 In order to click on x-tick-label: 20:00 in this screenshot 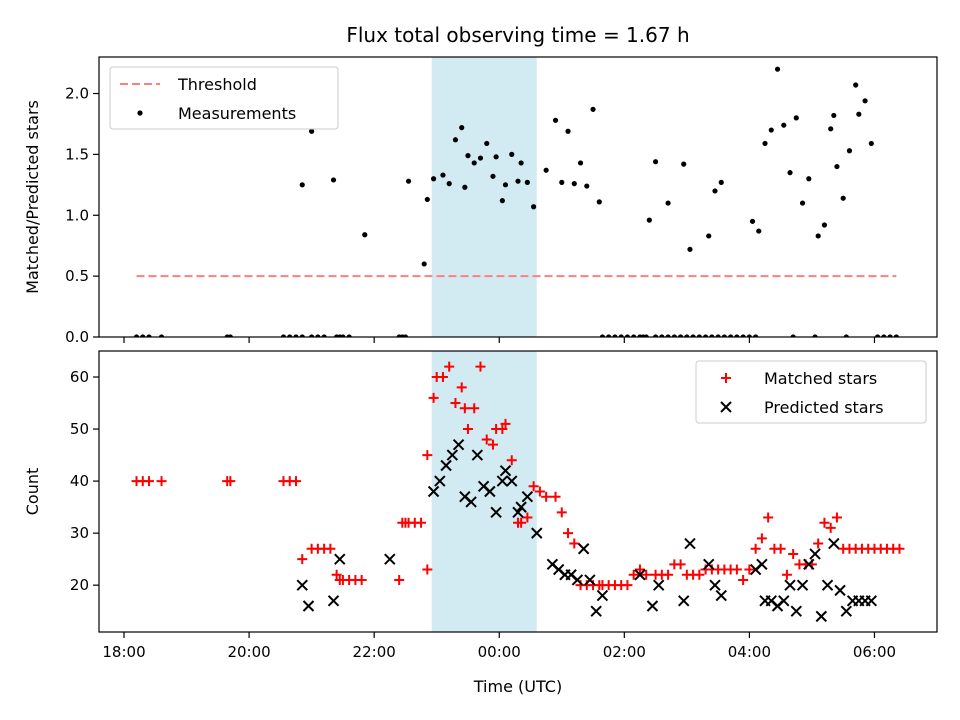, I will do `click(248, 652)`.